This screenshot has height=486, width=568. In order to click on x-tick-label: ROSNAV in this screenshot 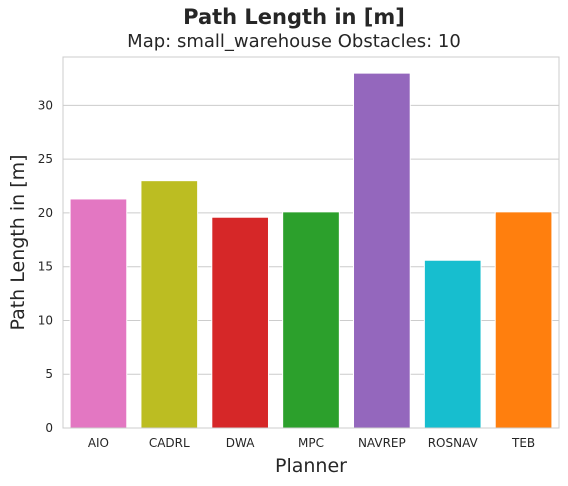, I will do `click(453, 443)`.